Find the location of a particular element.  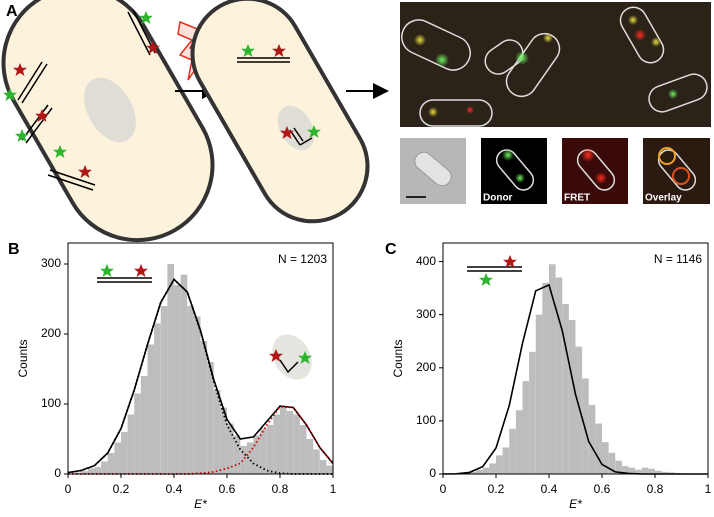

panel-label: B is located at coordinates (14, 249).